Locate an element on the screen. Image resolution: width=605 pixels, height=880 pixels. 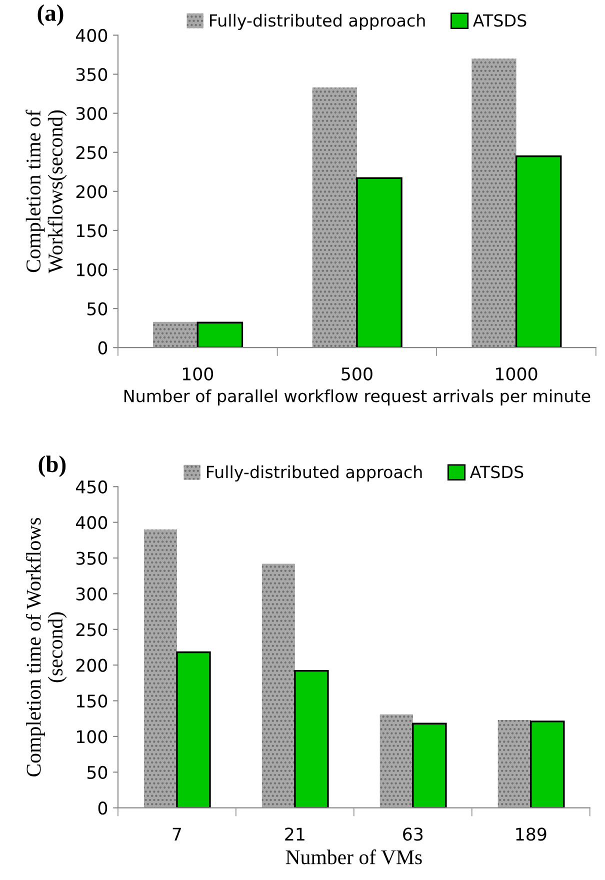
x-tick-label: 100 is located at coordinates (198, 373).